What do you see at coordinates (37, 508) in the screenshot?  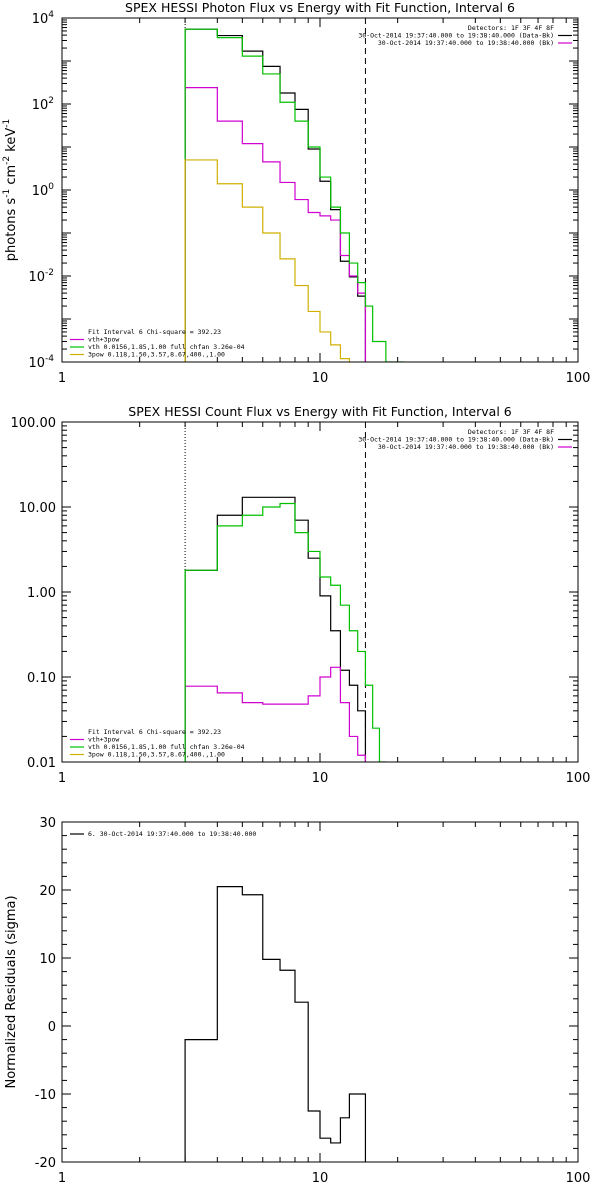 I see `y-tick-label: 10.00` at bounding box center [37, 508].